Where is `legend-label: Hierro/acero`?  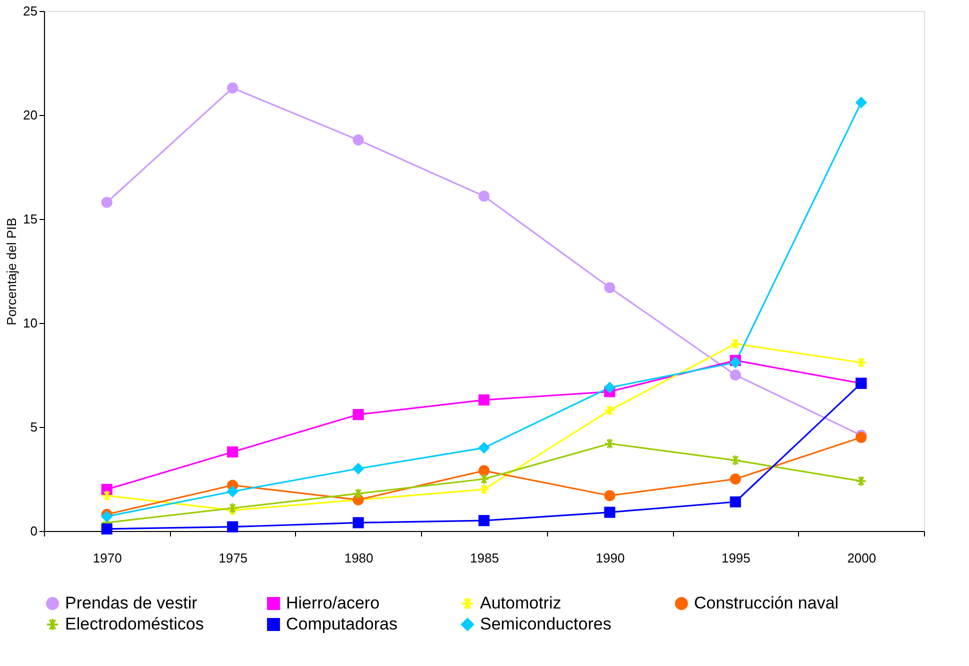 legend-label: Hierro/acero is located at coordinates (333, 603).